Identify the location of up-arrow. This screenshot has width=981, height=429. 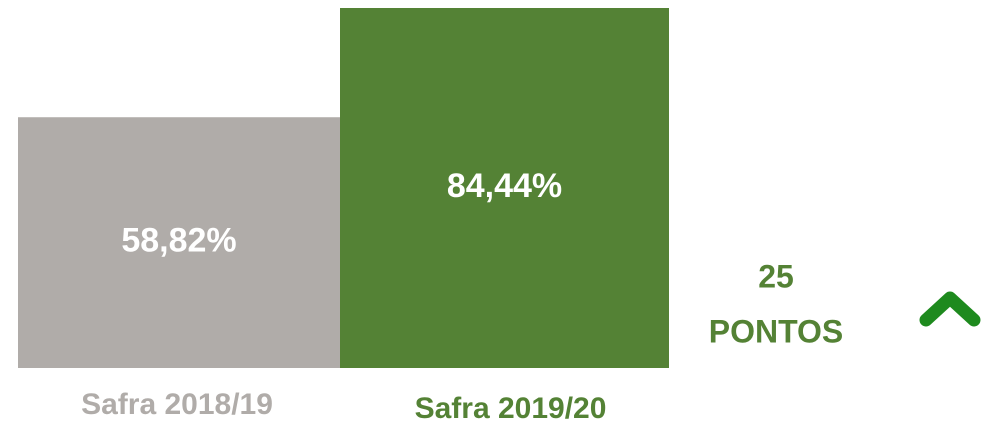
(950, 309).